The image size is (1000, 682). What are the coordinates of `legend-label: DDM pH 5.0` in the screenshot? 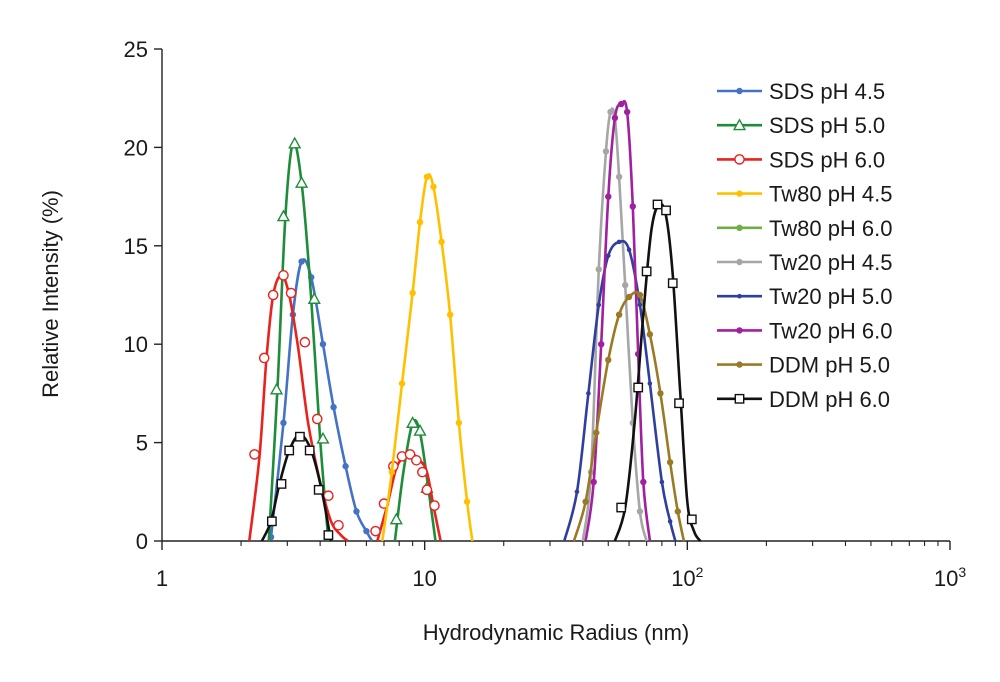 It's located at (829, 365).